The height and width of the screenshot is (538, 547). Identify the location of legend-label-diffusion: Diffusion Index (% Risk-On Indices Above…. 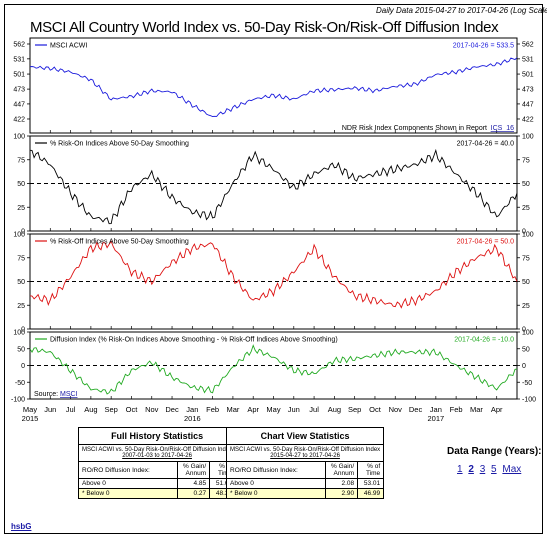
(194, 340).